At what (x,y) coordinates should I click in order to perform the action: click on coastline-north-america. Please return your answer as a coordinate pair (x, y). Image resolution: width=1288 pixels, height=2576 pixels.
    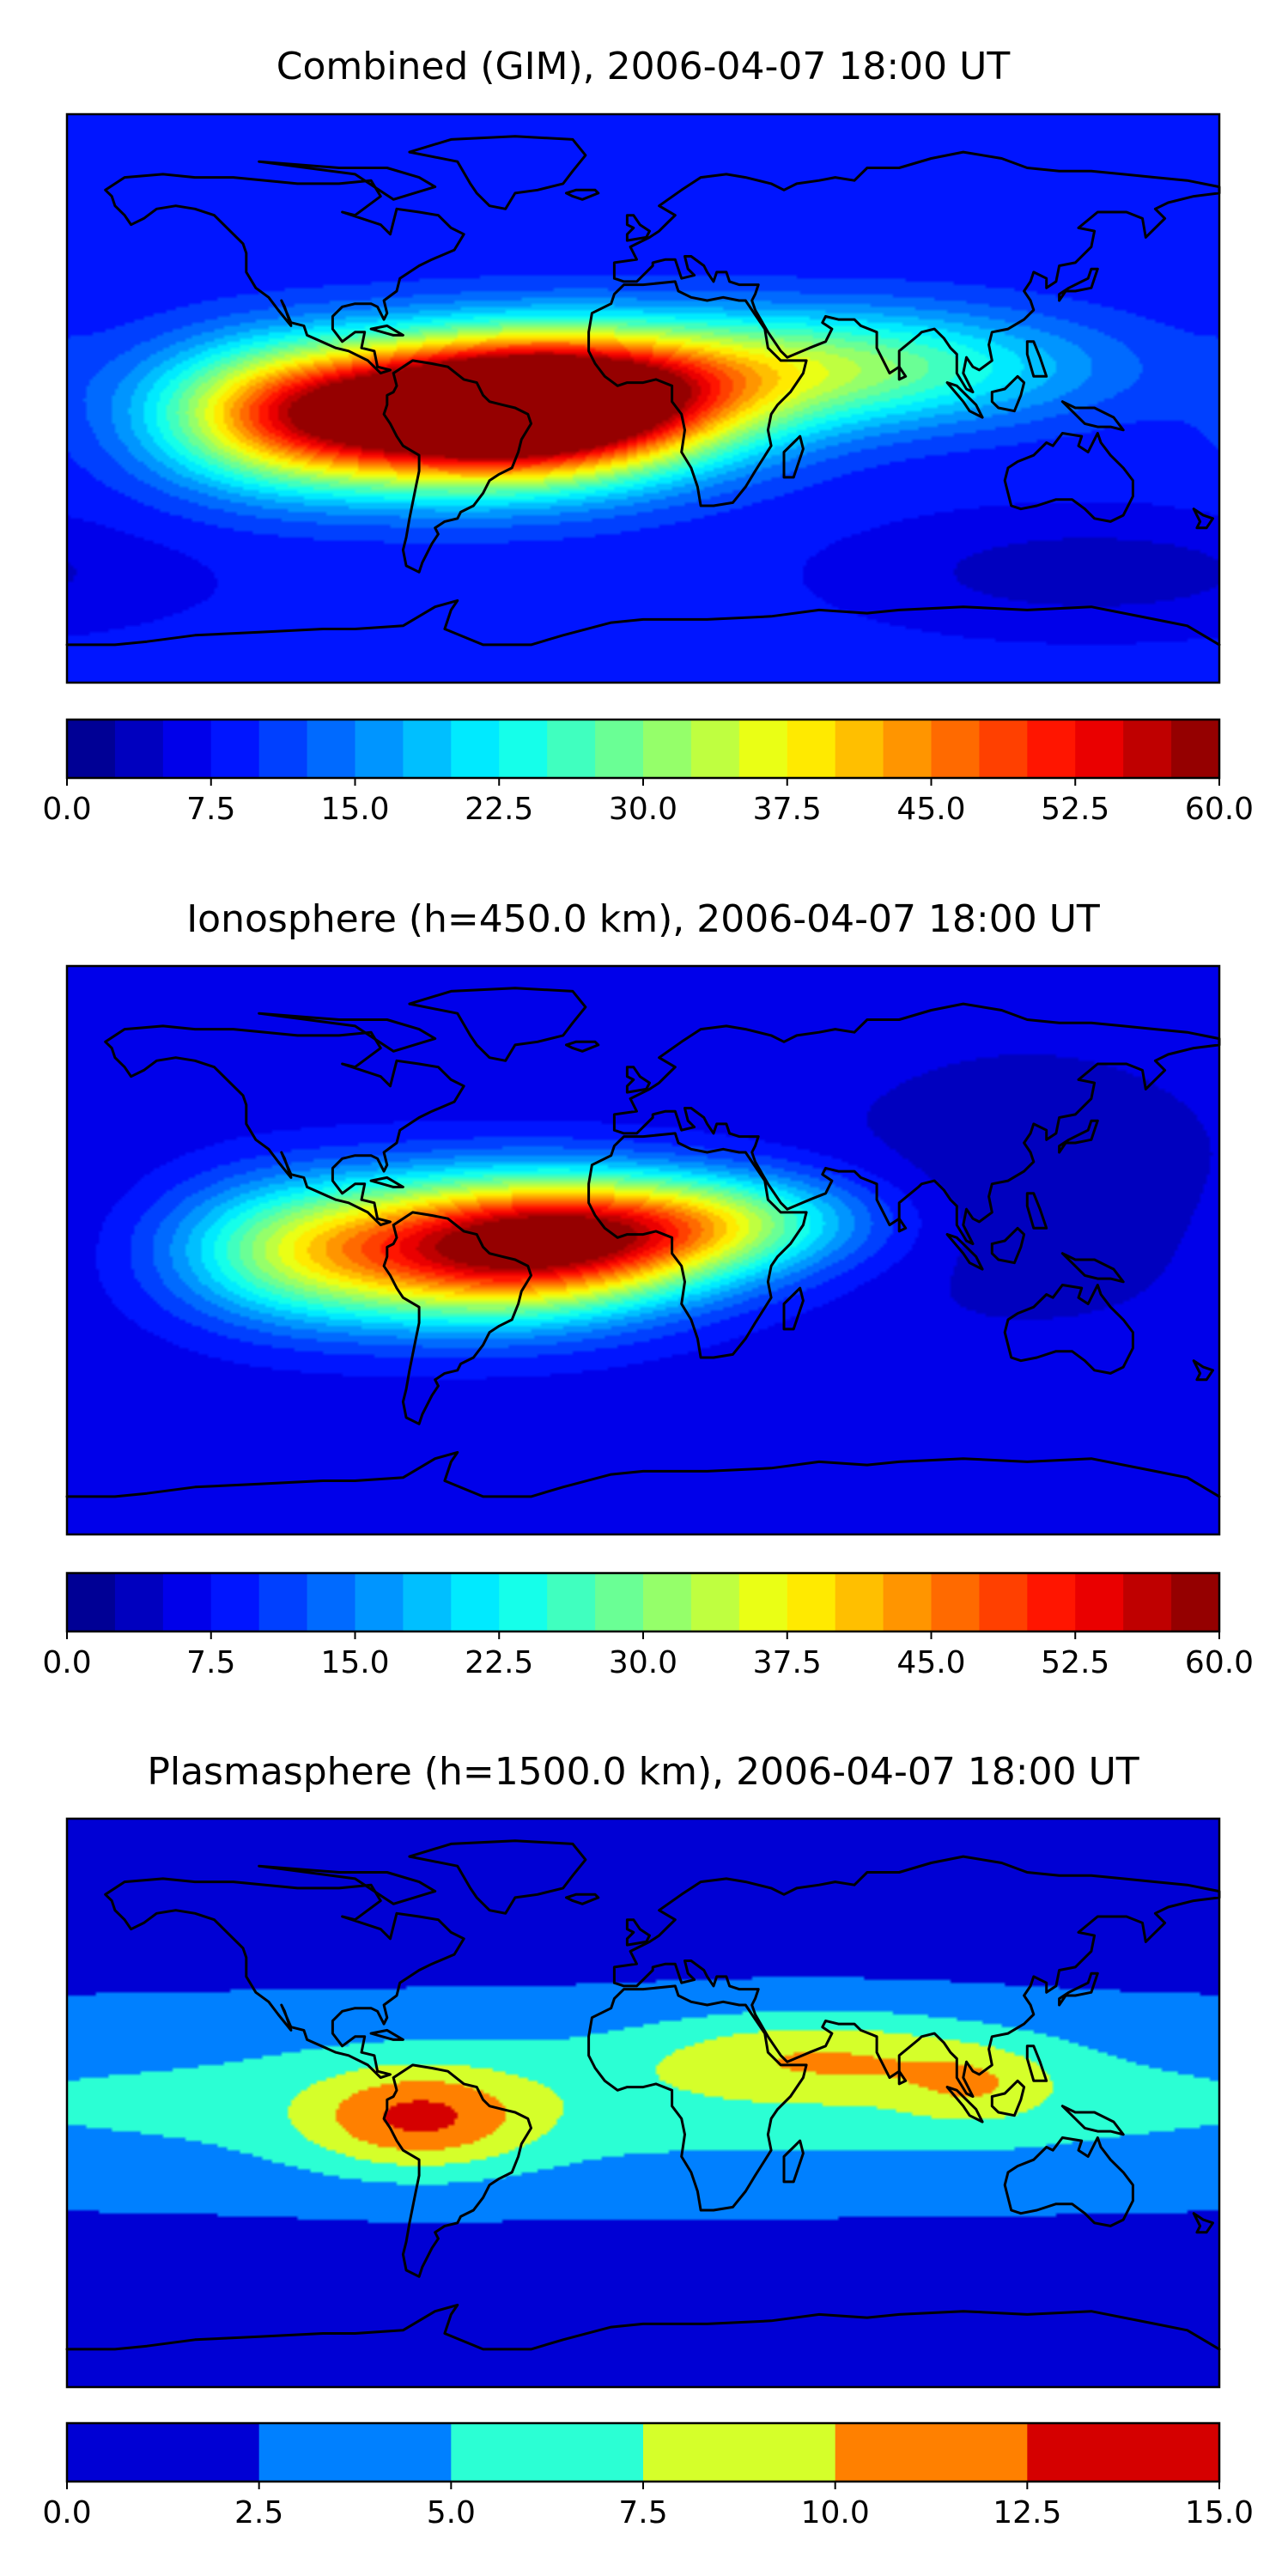
    Looking at the image, I should click on (284, 1125).